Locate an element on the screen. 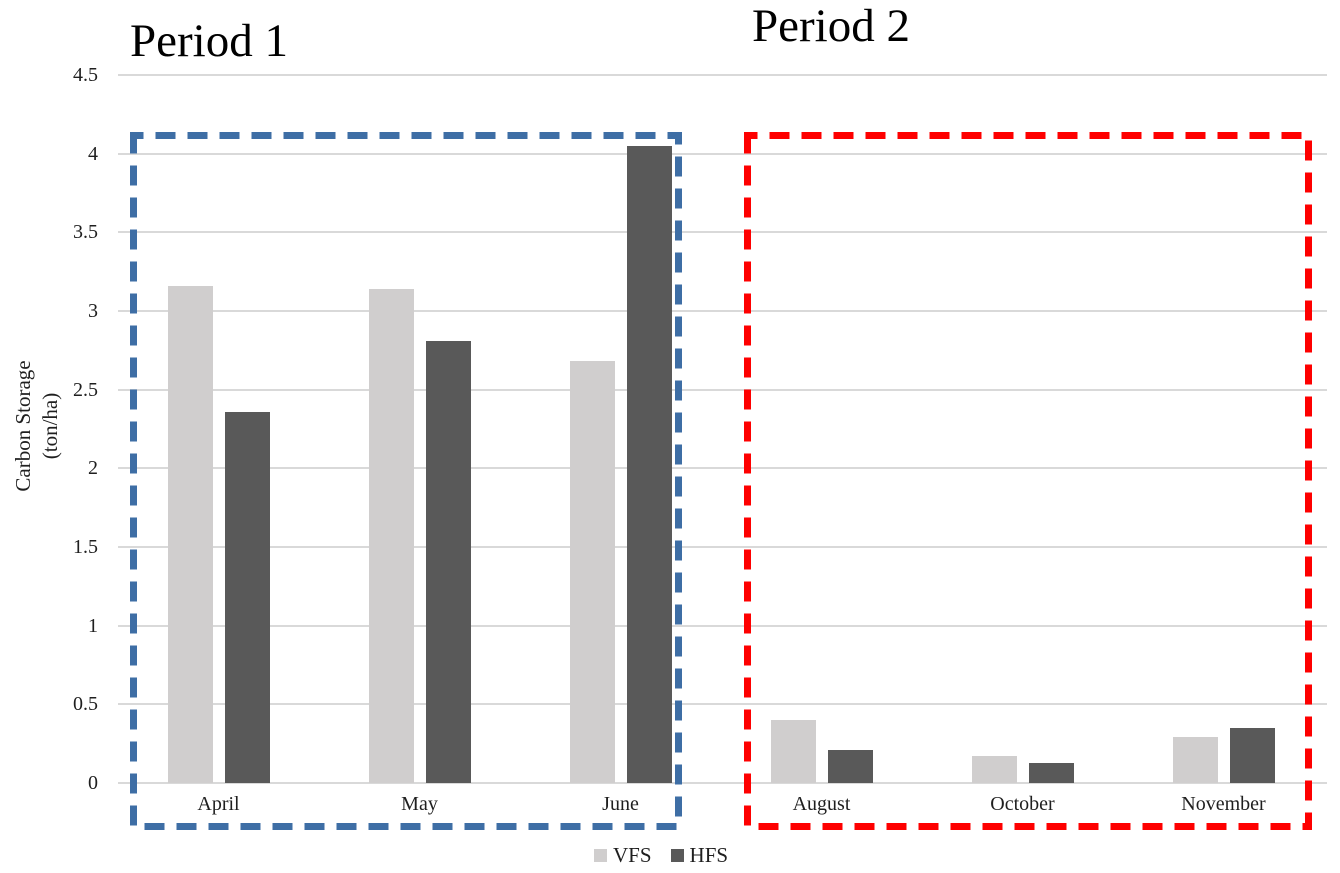 The height and width of the screenshot is (873, 1340). bar-hfs-june is located at coordinates (649, 464).